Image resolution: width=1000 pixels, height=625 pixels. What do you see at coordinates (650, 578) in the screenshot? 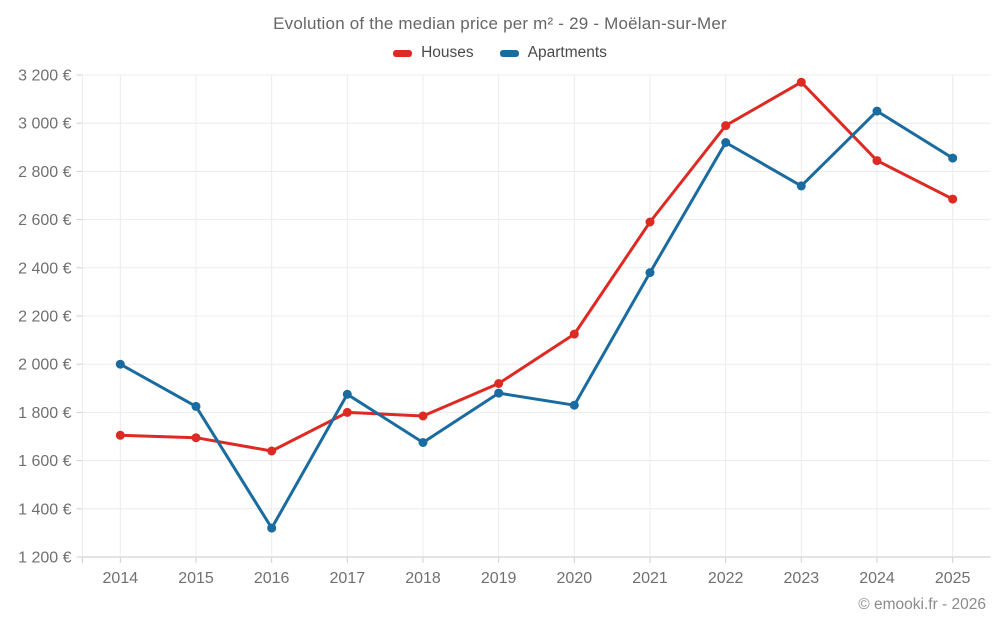
I see `x-axis-label: 2021` at bounding box center [650, 578].